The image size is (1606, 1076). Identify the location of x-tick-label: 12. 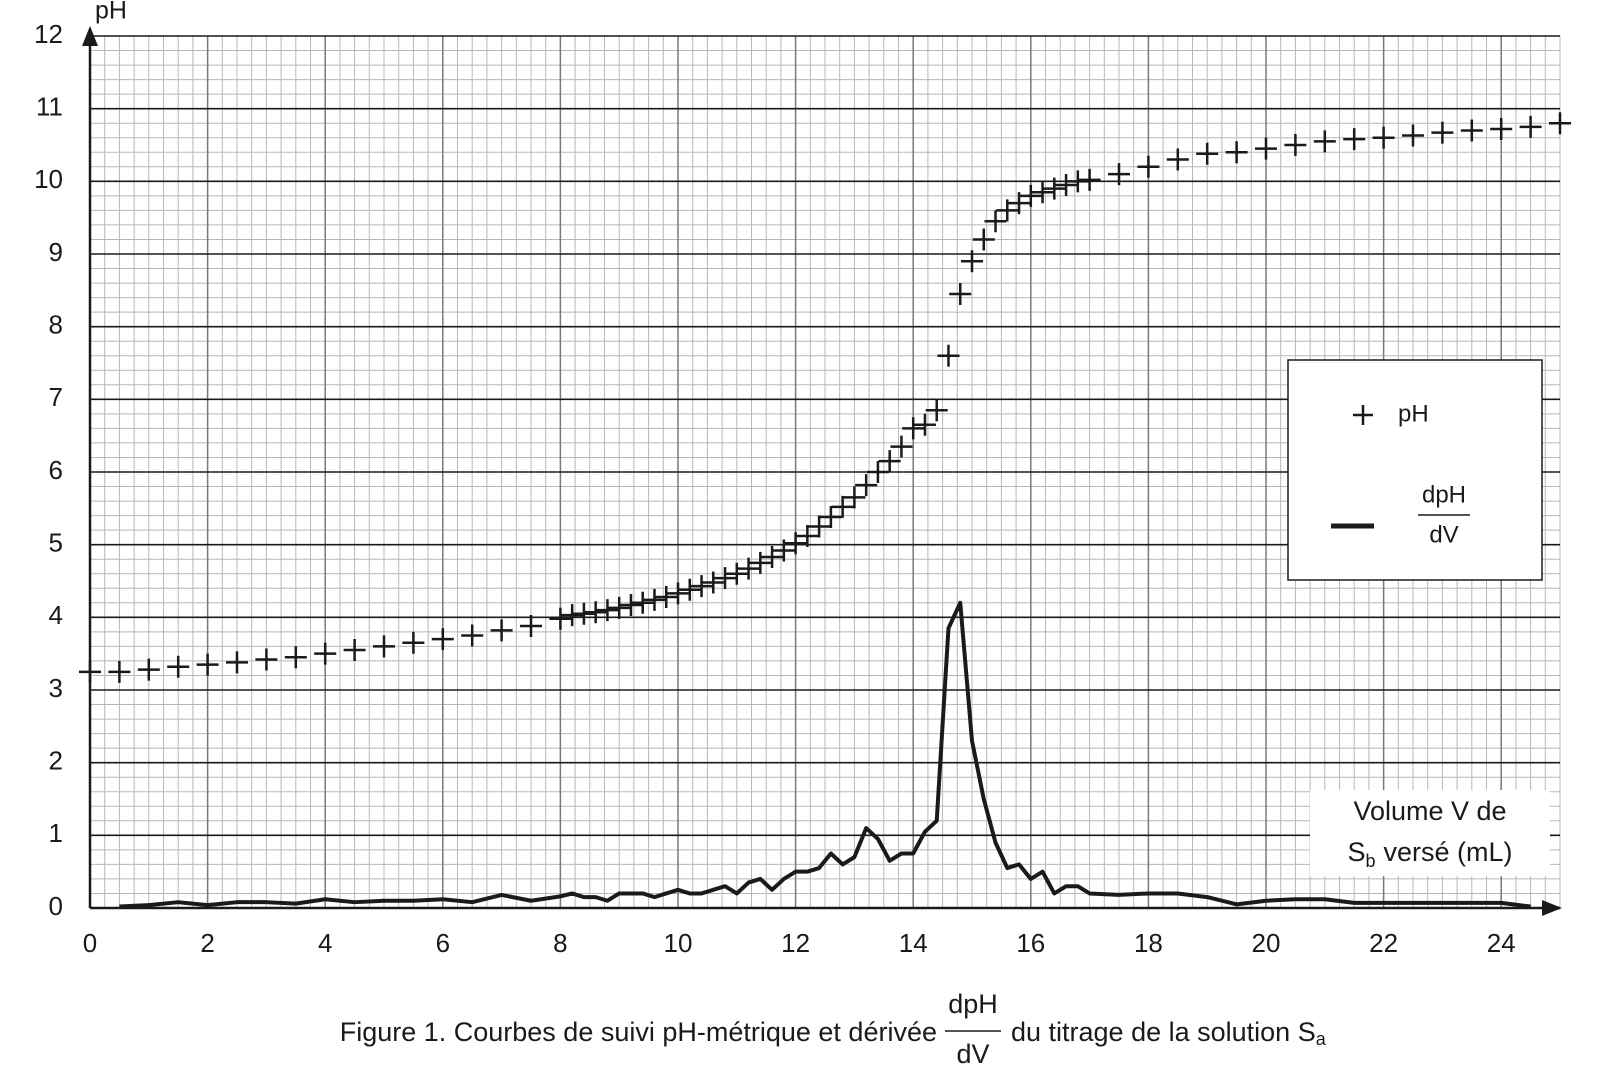
(795, 943).